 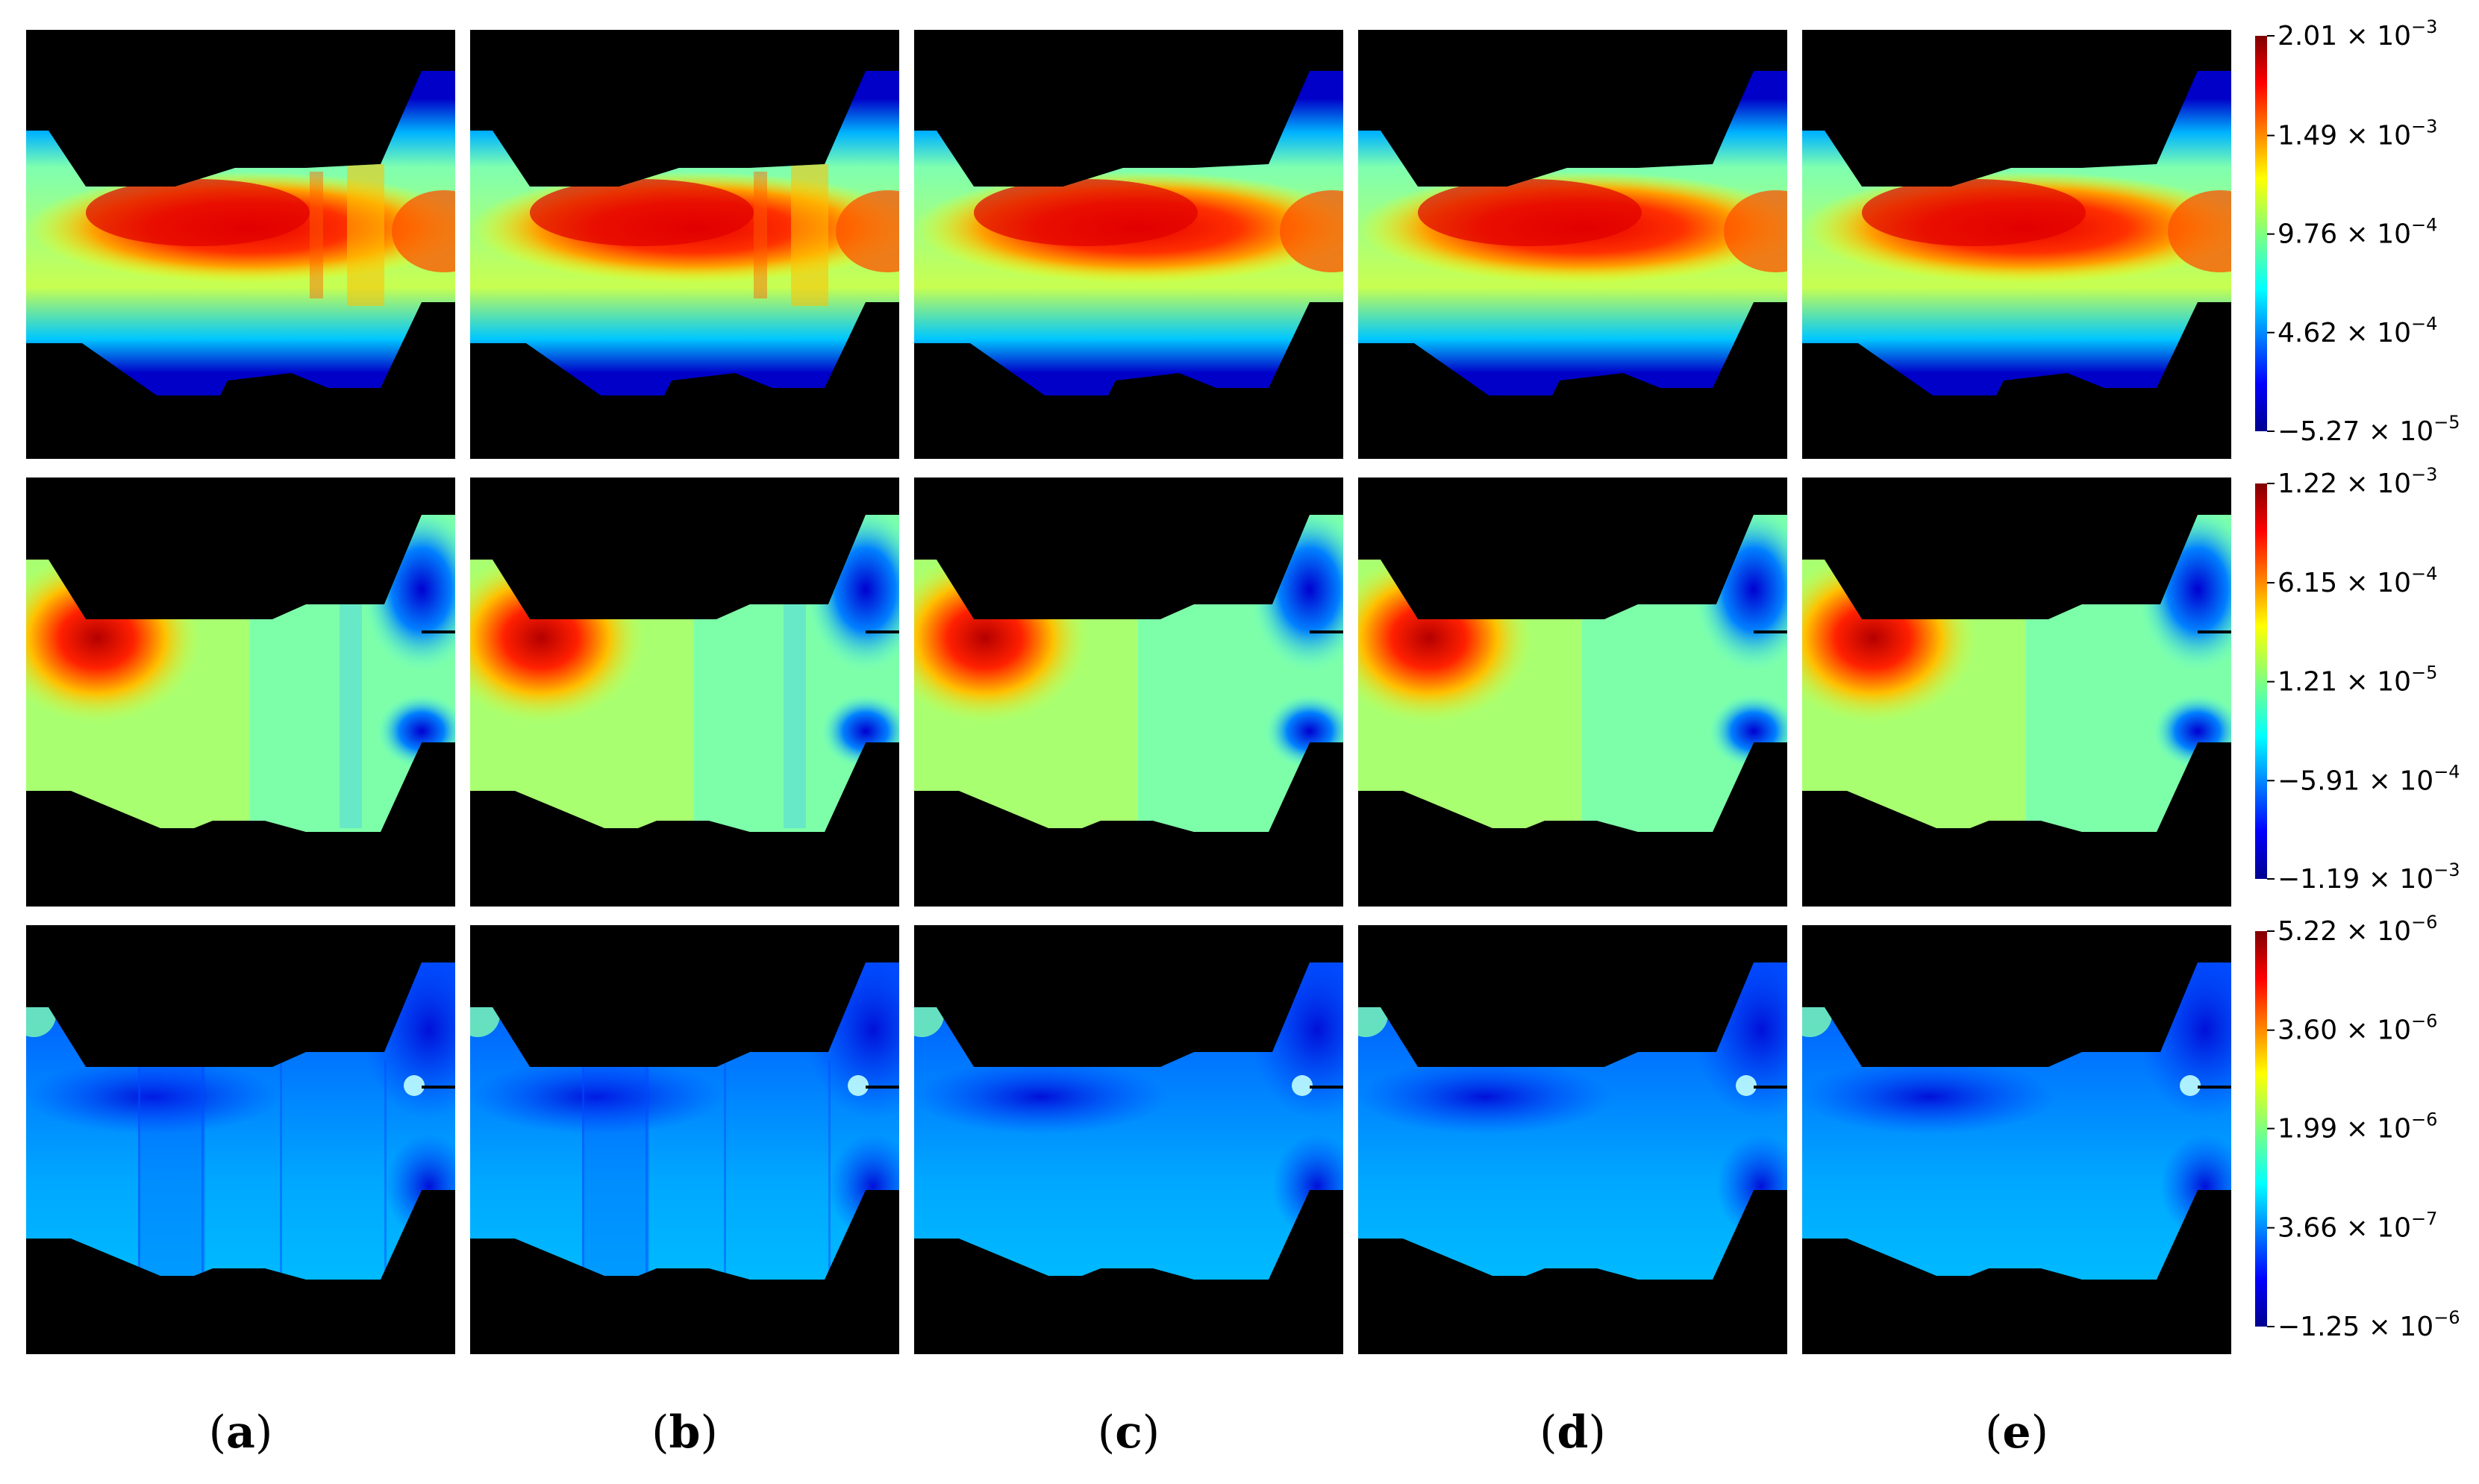 I want to click on colorbar-tick-label: 3.60 × 10⁻⁶, so click(x=2357, y=1028).